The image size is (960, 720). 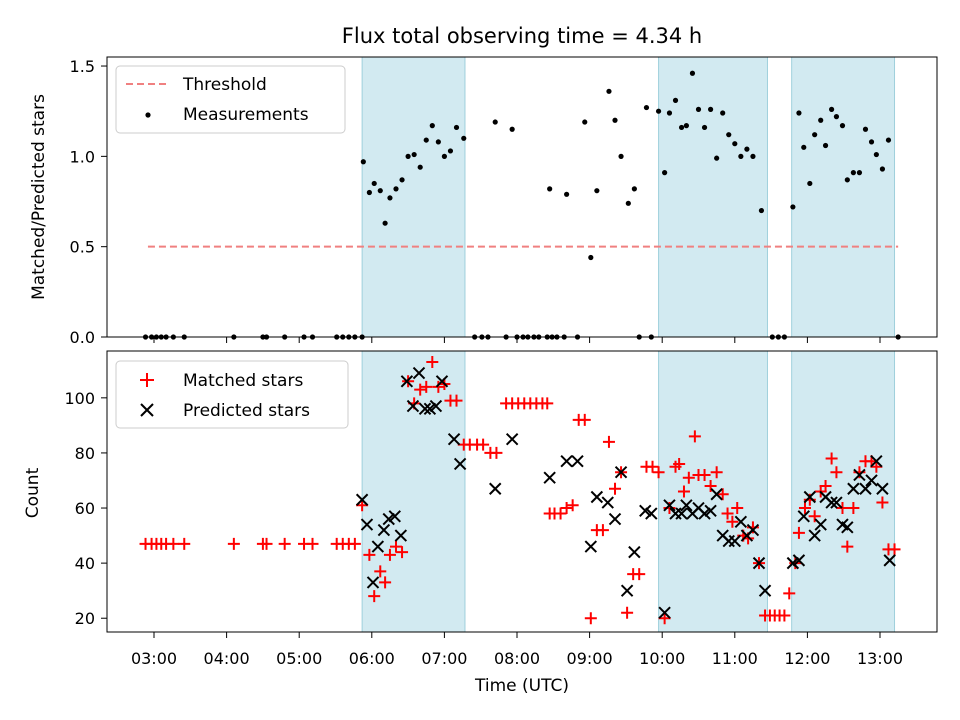 What do you see at coordinates (82, 337) in the screenshot?
I see `y-tick-label: 0.0` at bounding box center [82, 337].